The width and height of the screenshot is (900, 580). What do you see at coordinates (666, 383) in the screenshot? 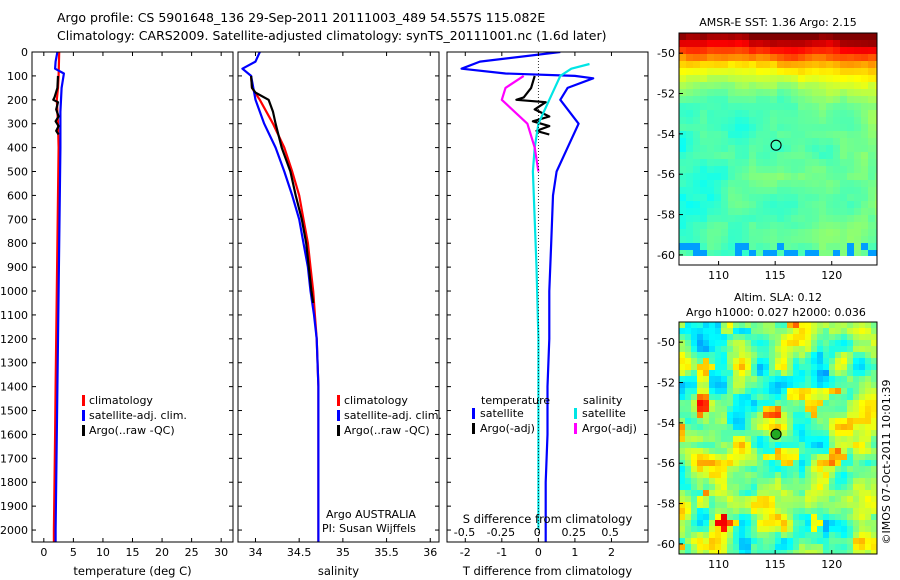
I see `sla-lat-tick-label: -52` at bounding box center [666, 383].